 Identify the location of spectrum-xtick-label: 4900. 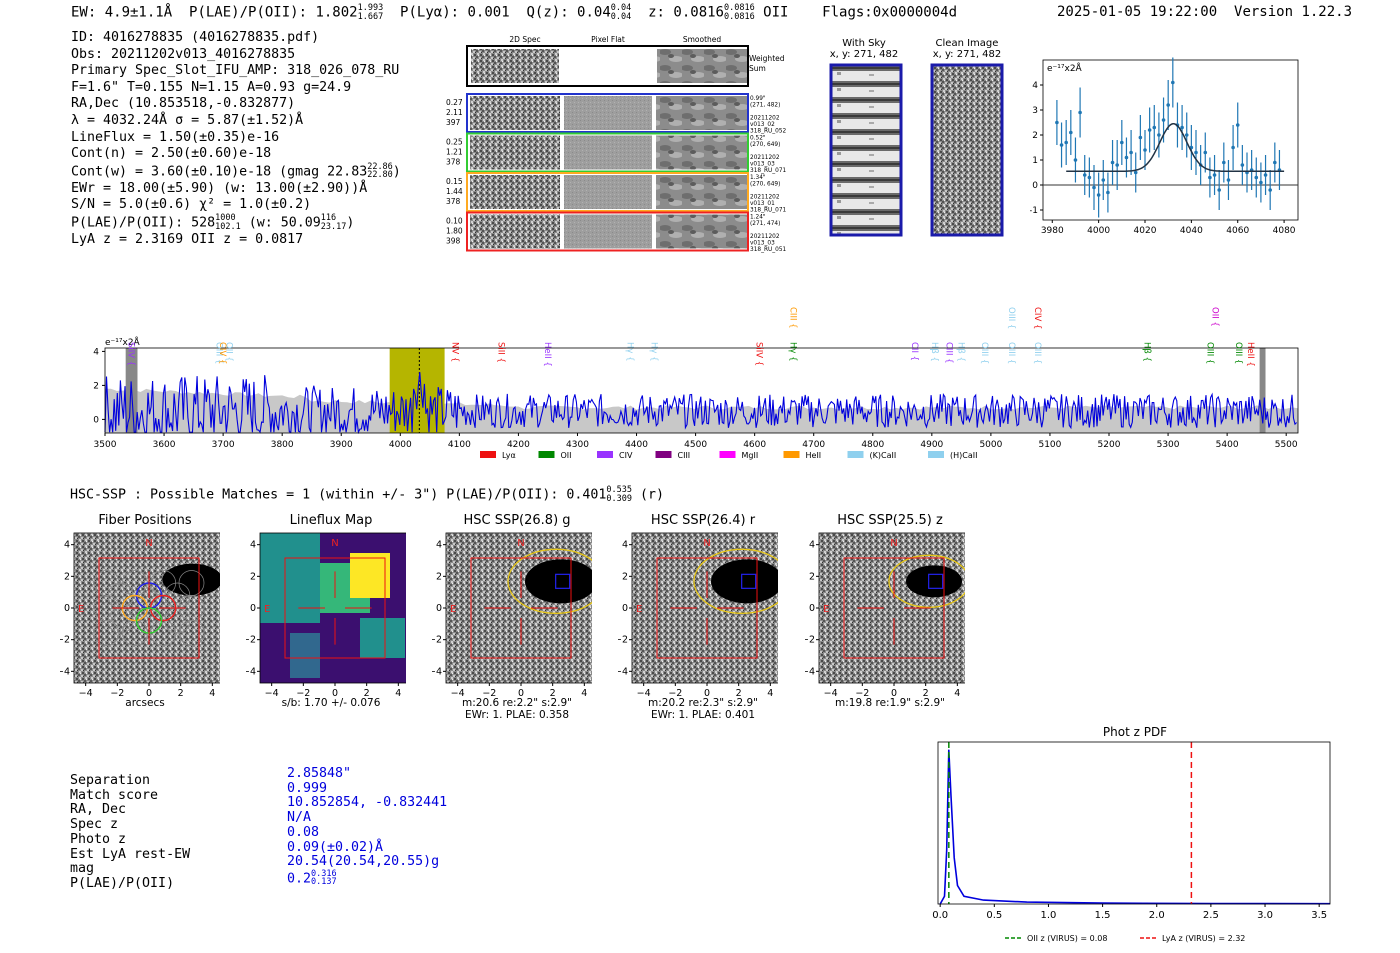
(931, 445).